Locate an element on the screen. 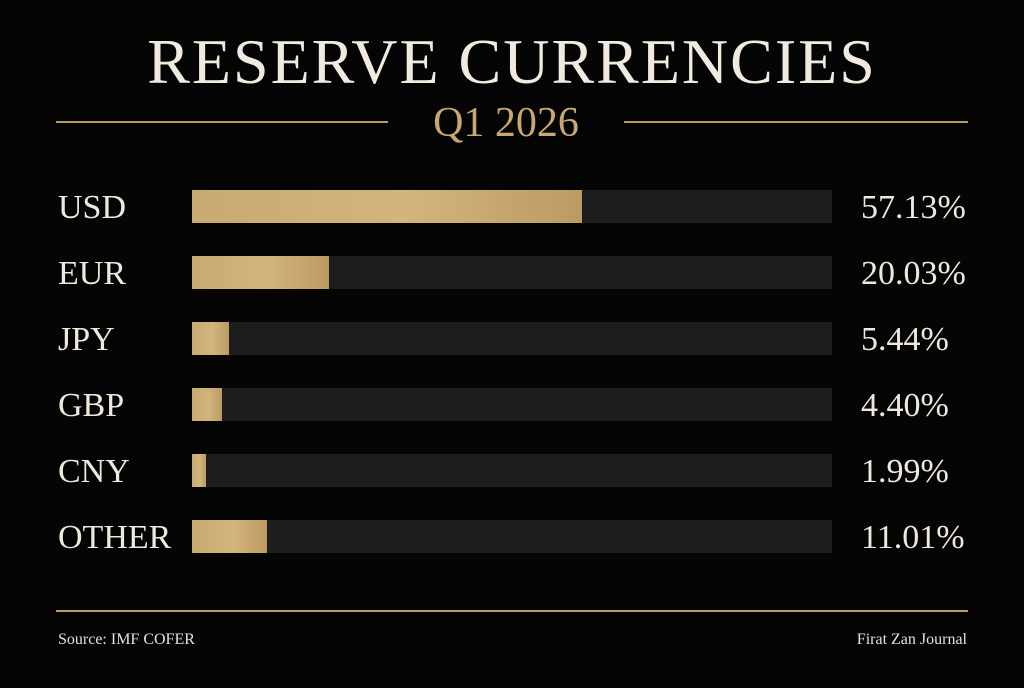 Image resolution: width=1024 pixels, height=688 pixels. chart-subtitle: Q1 2026 is located at coordinates (506, 123).